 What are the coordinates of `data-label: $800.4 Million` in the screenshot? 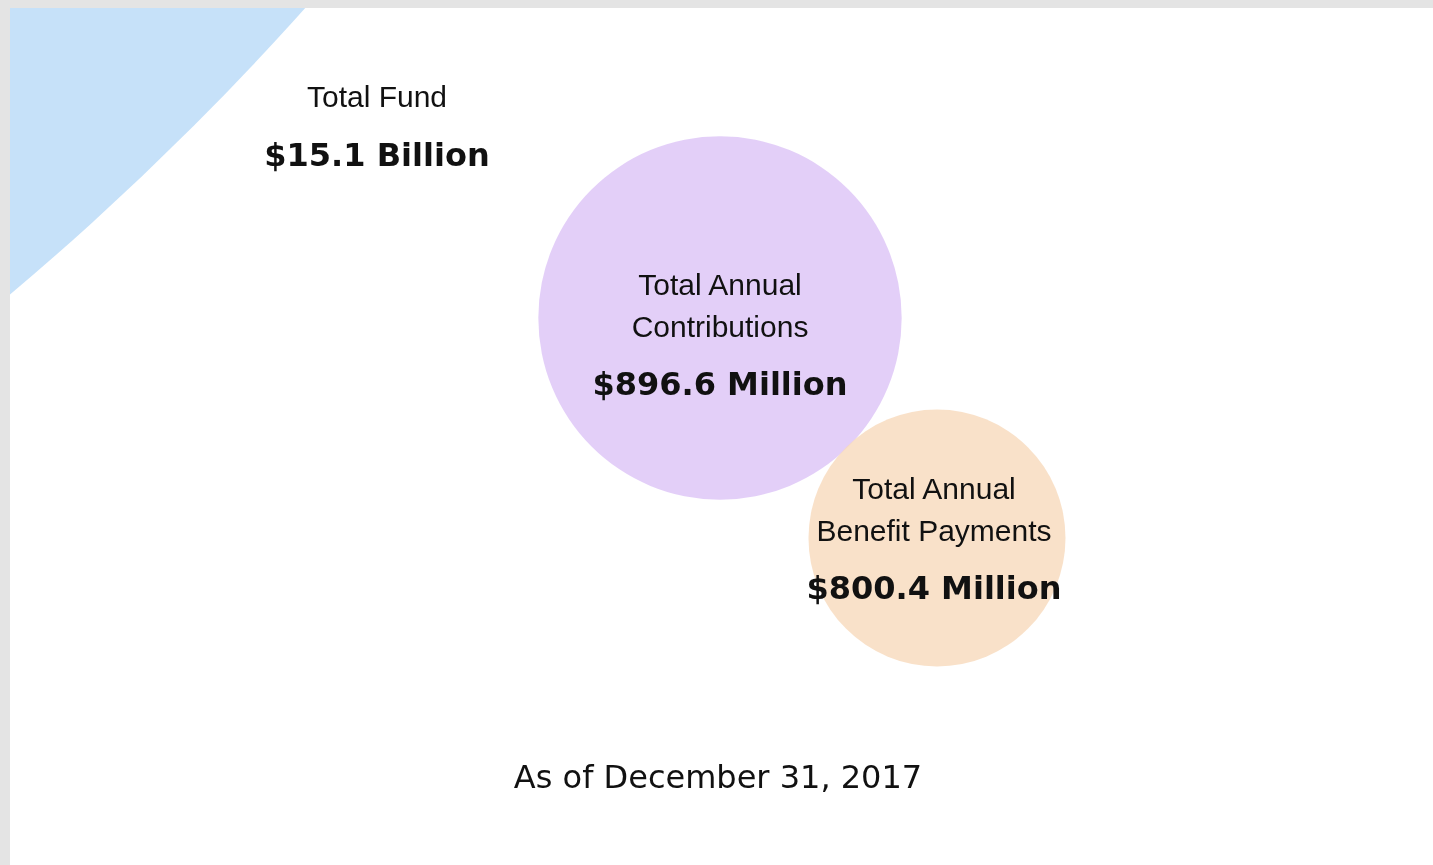 It's located at (934, 588).